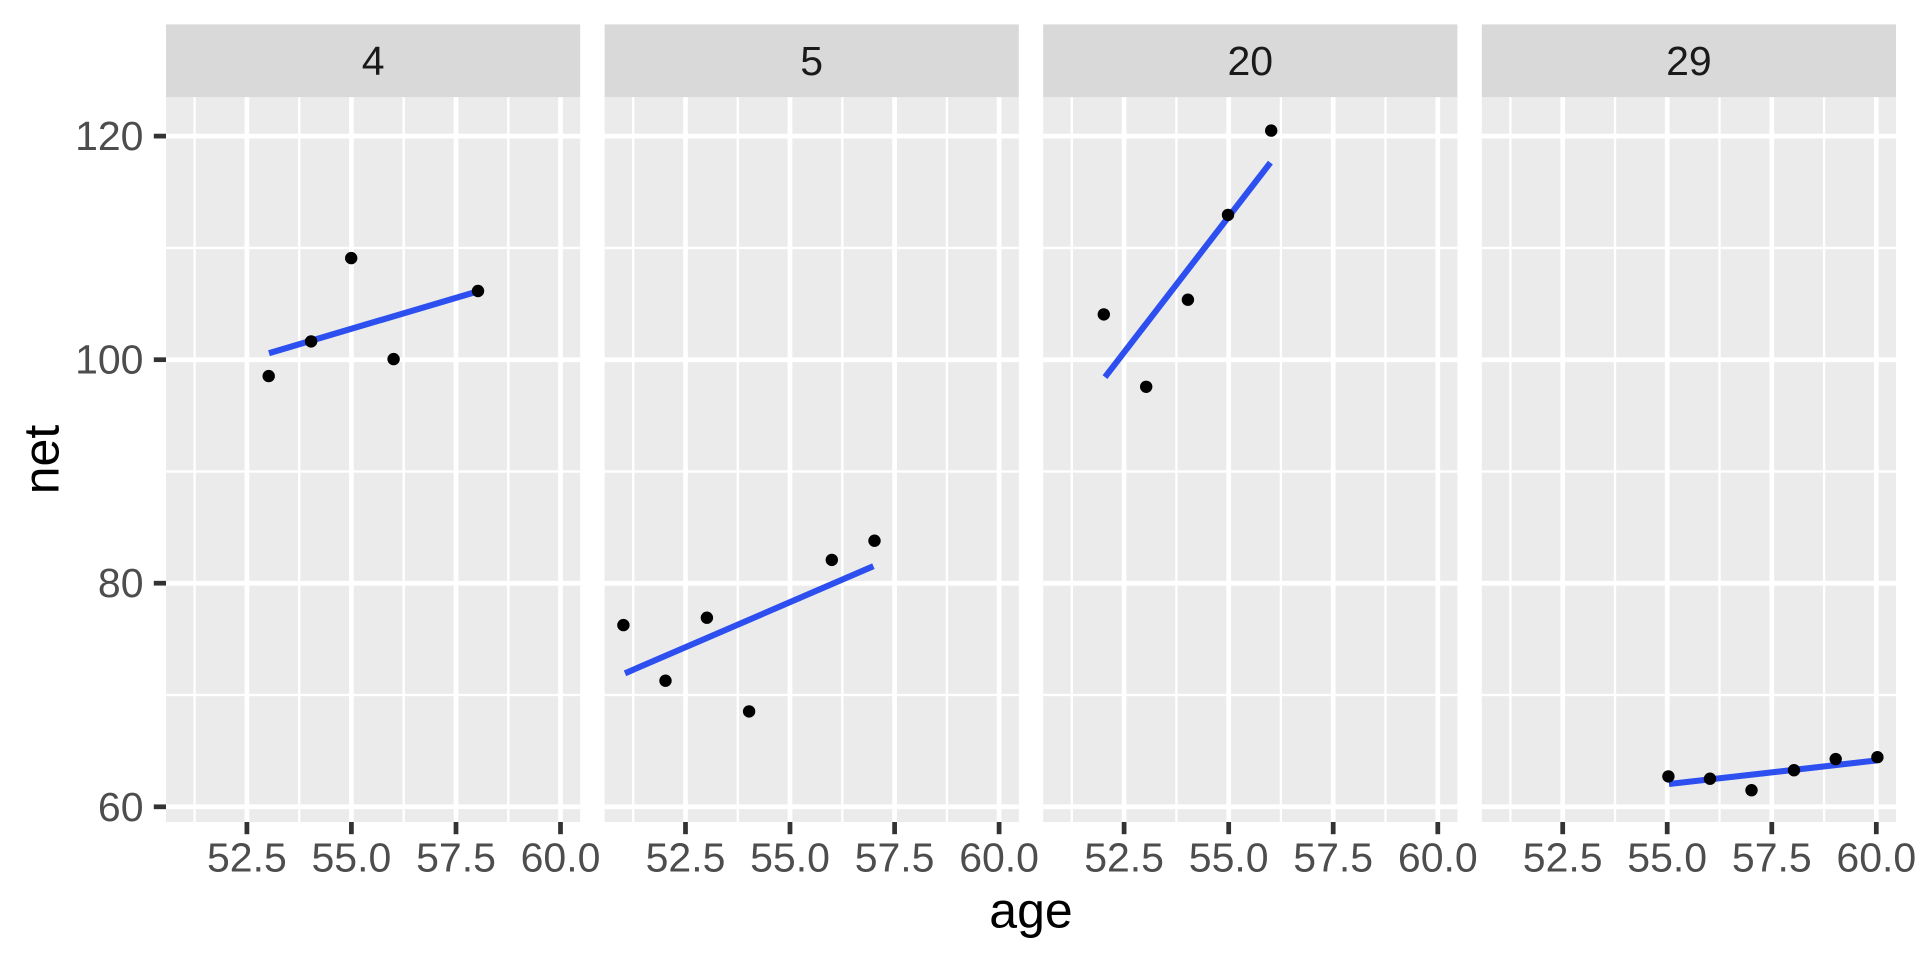 The image size is (1920, 960). What do you see at coordinates (109, 360) in the screenshot?
I see `svg-text: 100` at bounding box center [109, 360].